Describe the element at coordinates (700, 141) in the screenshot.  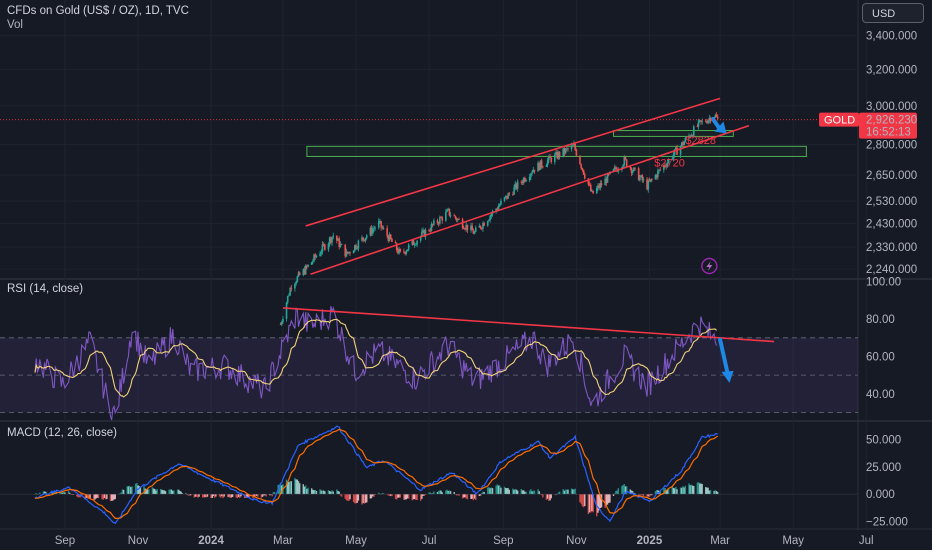
I see `price-annotation: $2828` at that location.